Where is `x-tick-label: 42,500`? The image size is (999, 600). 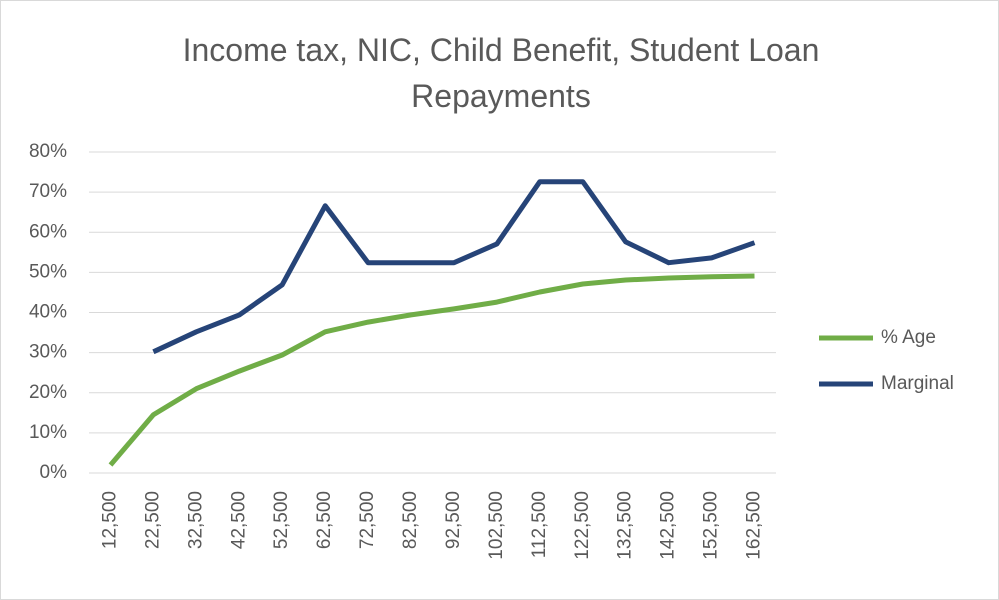
x-tick-label: 42,500 is located at coordinates (238, 520).